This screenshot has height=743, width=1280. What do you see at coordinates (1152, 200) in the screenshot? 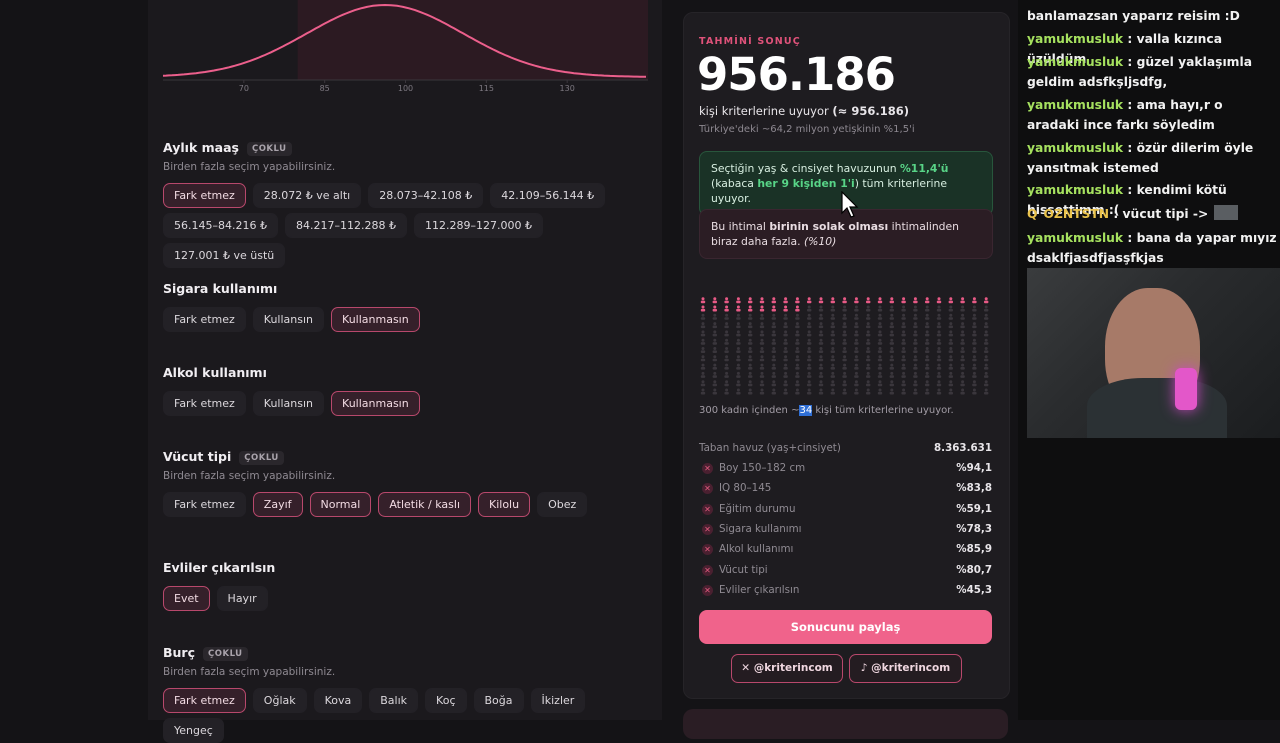
I see `chat-message: yamukmusluk : kendimi kötü hissettimm :(` at bounding box center [1152, 200].